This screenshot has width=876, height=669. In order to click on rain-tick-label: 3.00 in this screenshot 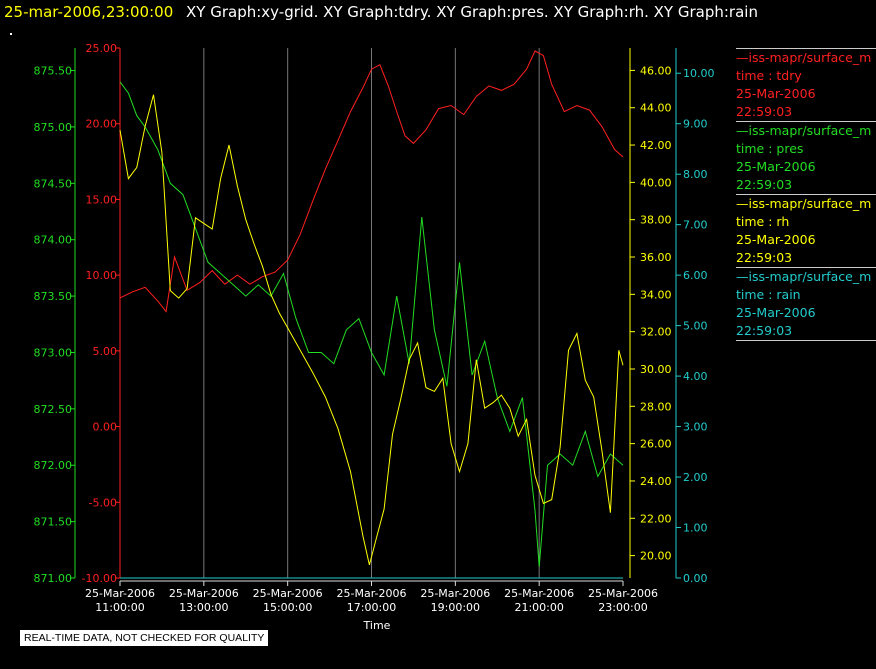, I will do `click(695, 427)`.